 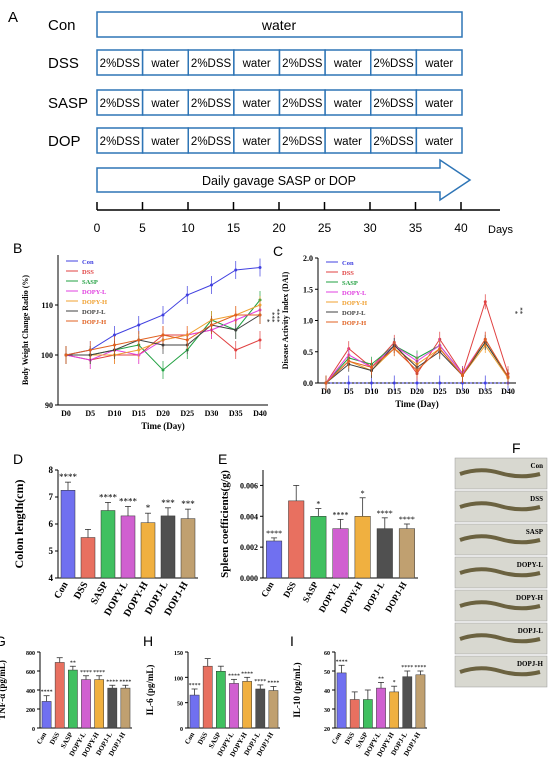 What do you see at coordinates (327, 654) in the screenshot?
I see `y-tick-label: 60` at bounding box center [327, 654].